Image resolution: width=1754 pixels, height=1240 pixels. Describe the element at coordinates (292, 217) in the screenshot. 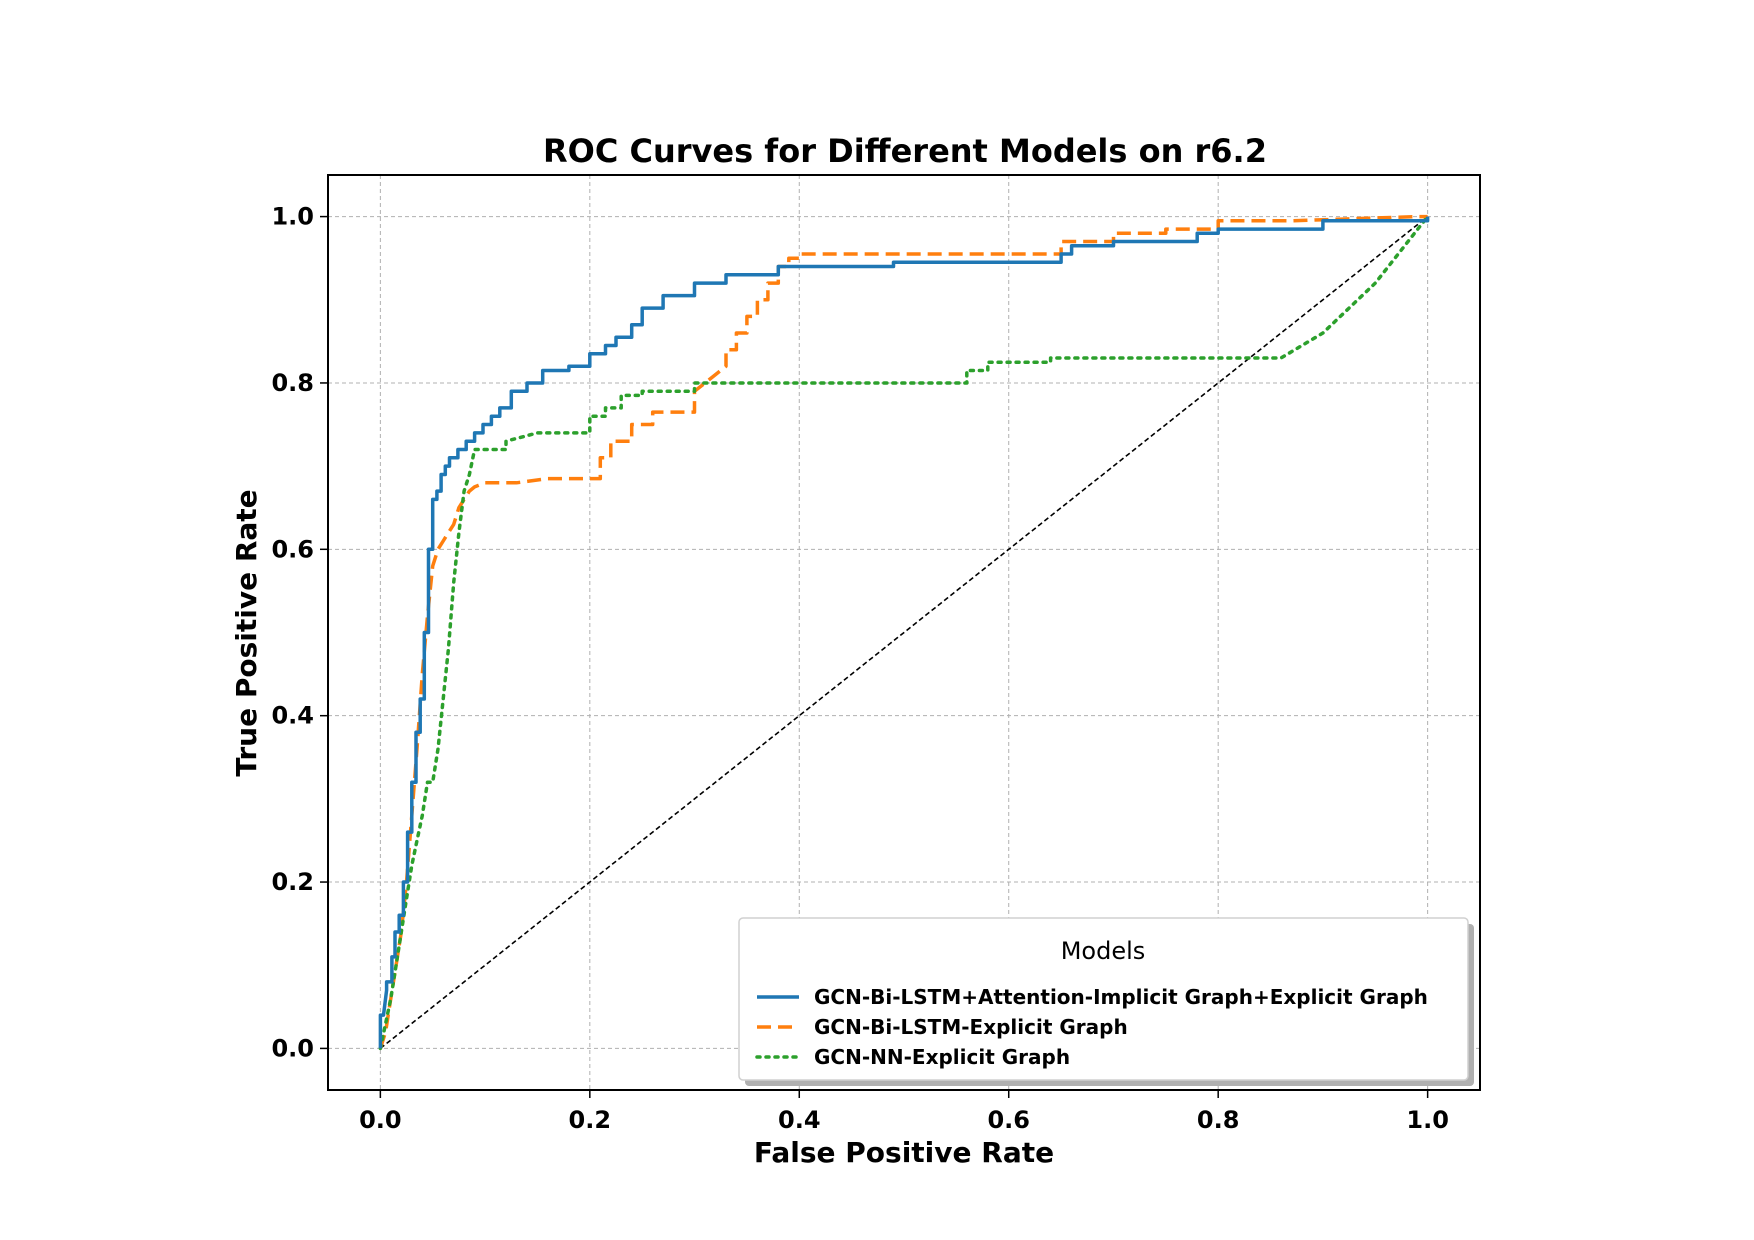

I see `y-tick-label: 1.0` at that location.